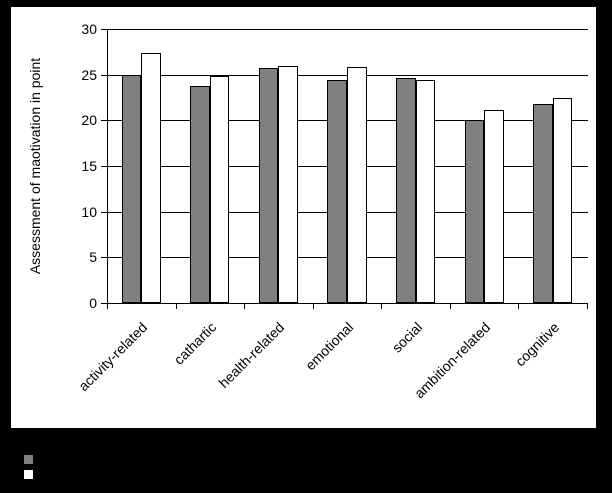 The image size is (612, 493). What do you see at coordinates (89, 29) in the screenshot?
I see `y-tick-label-30: 30` at bounding box center [89, 29].